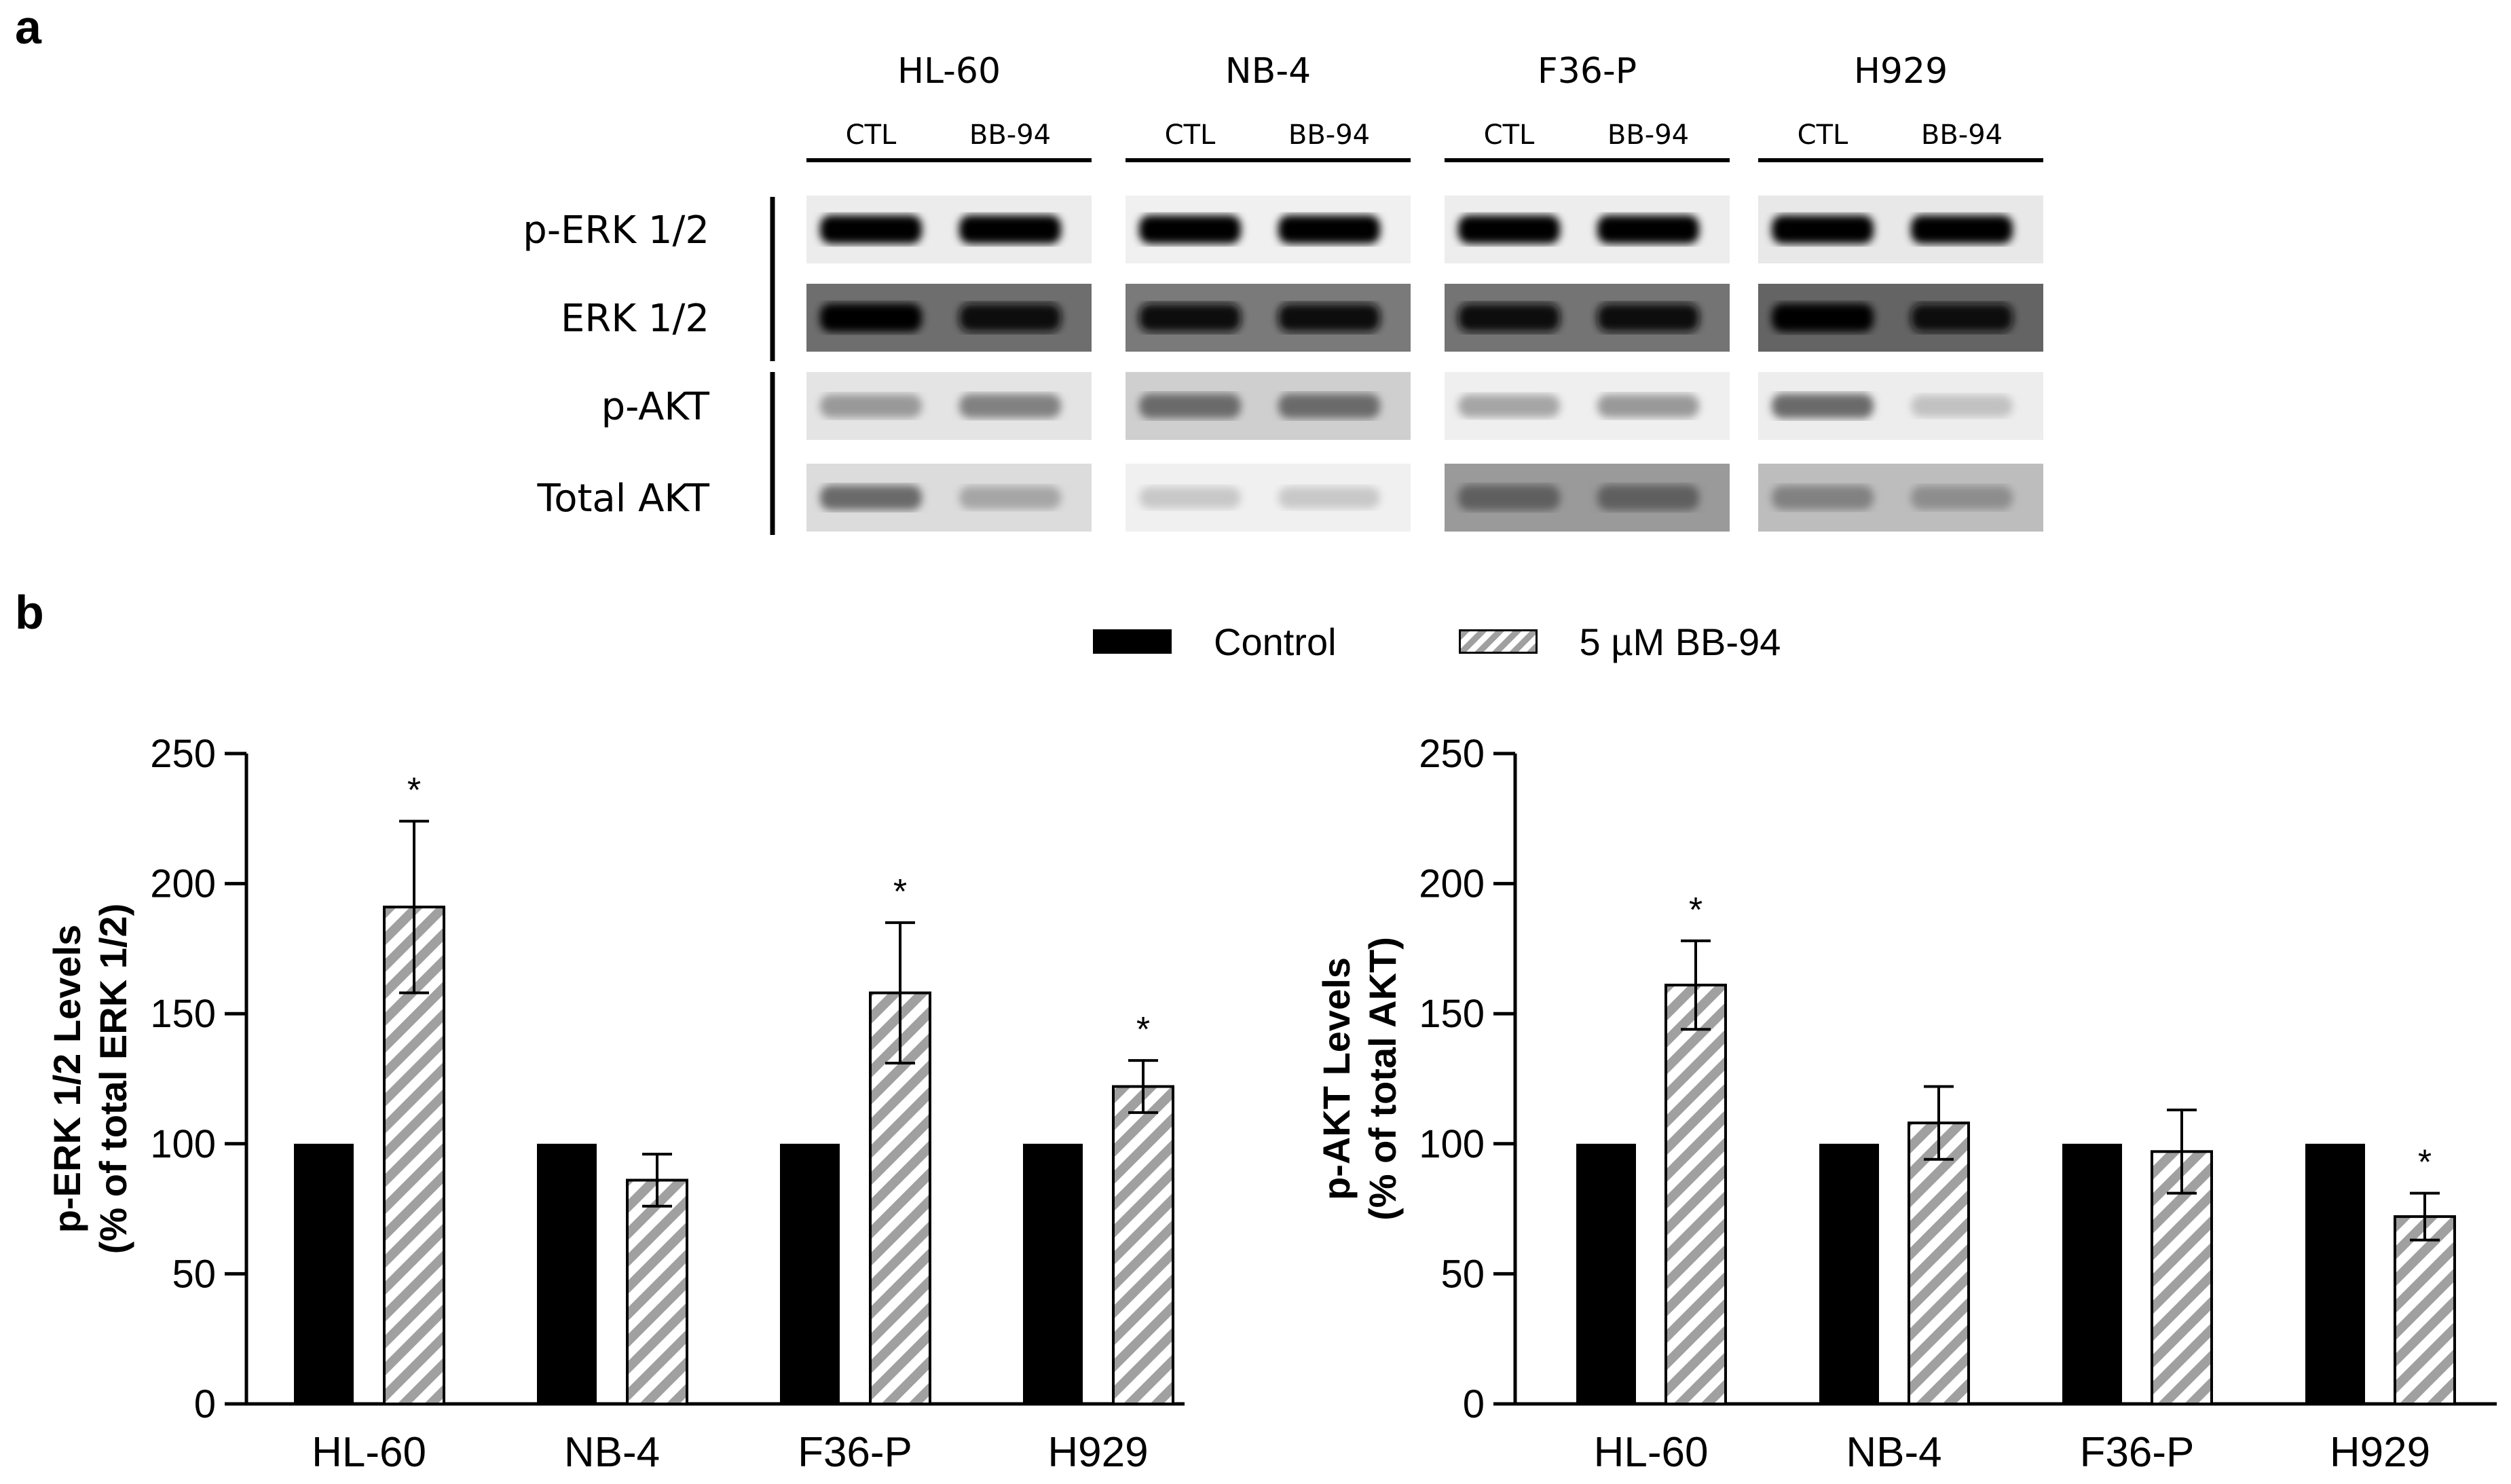 The image size is (2511, 1484). I want to click on panel-a-label: a, so click(28, 28).